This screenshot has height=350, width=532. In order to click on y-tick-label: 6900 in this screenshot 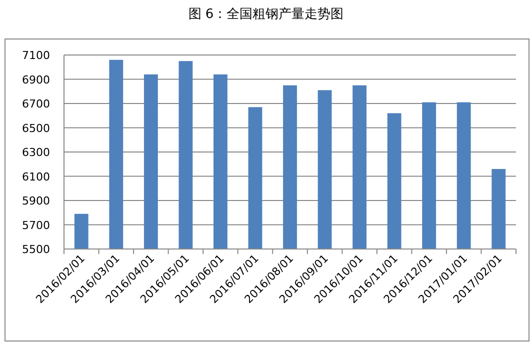, I will do `click(36, 79)`.